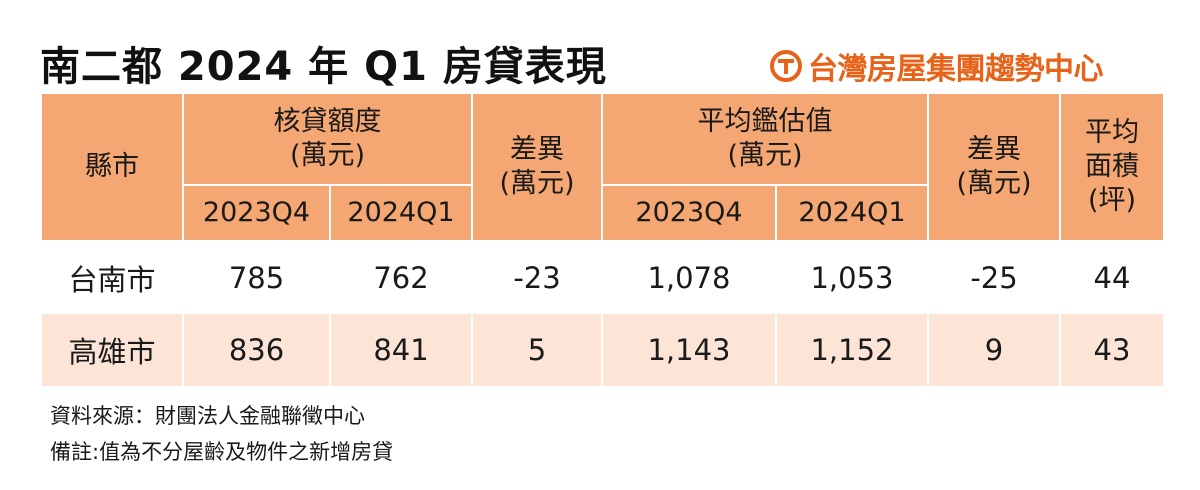 The image size is (1200, 490). I want to click on source-note: 資料來源：財團法人金融聯徵中心, so click(207, 416).